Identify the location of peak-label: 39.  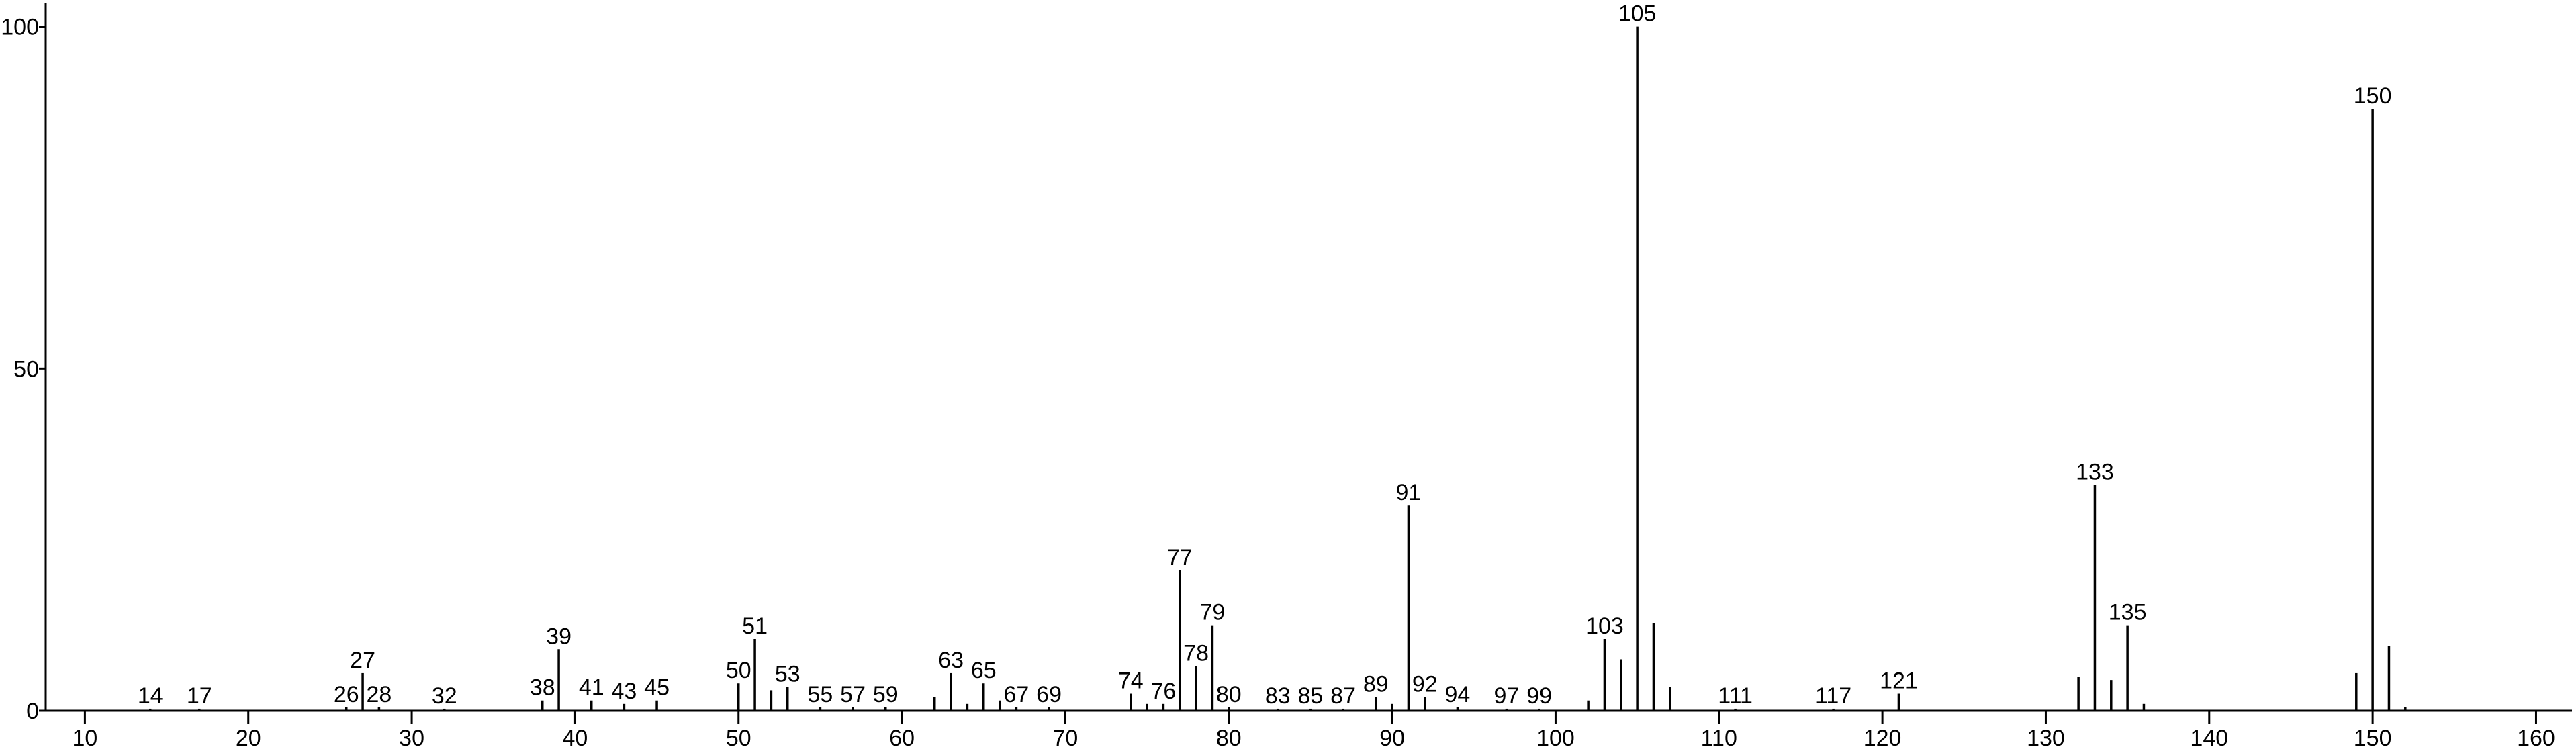
(558, 636).